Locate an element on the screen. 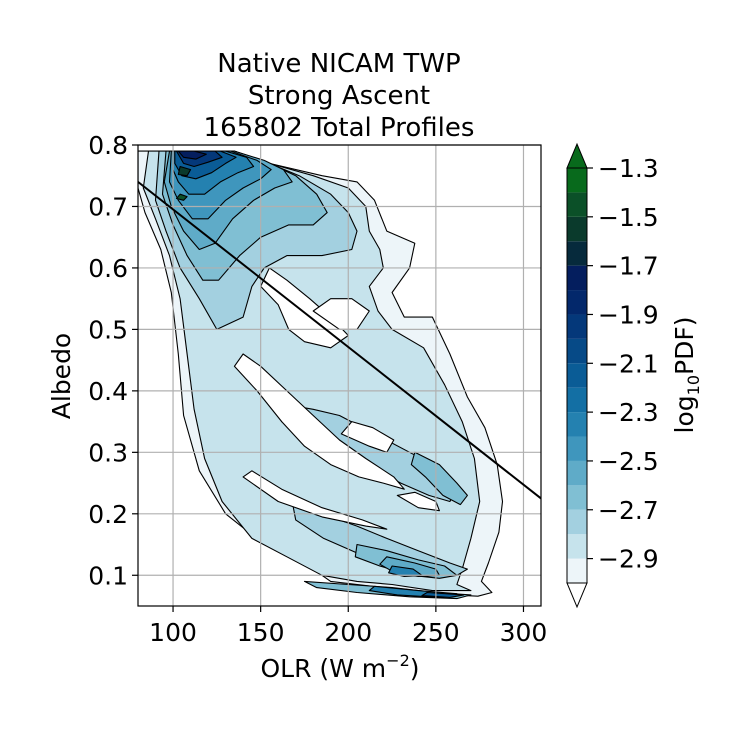  y-axis-ticks: 0.1 0.2 0.3 0.4 0.5 0.6 0.7 0.8 is located at coordinates (113, 360).